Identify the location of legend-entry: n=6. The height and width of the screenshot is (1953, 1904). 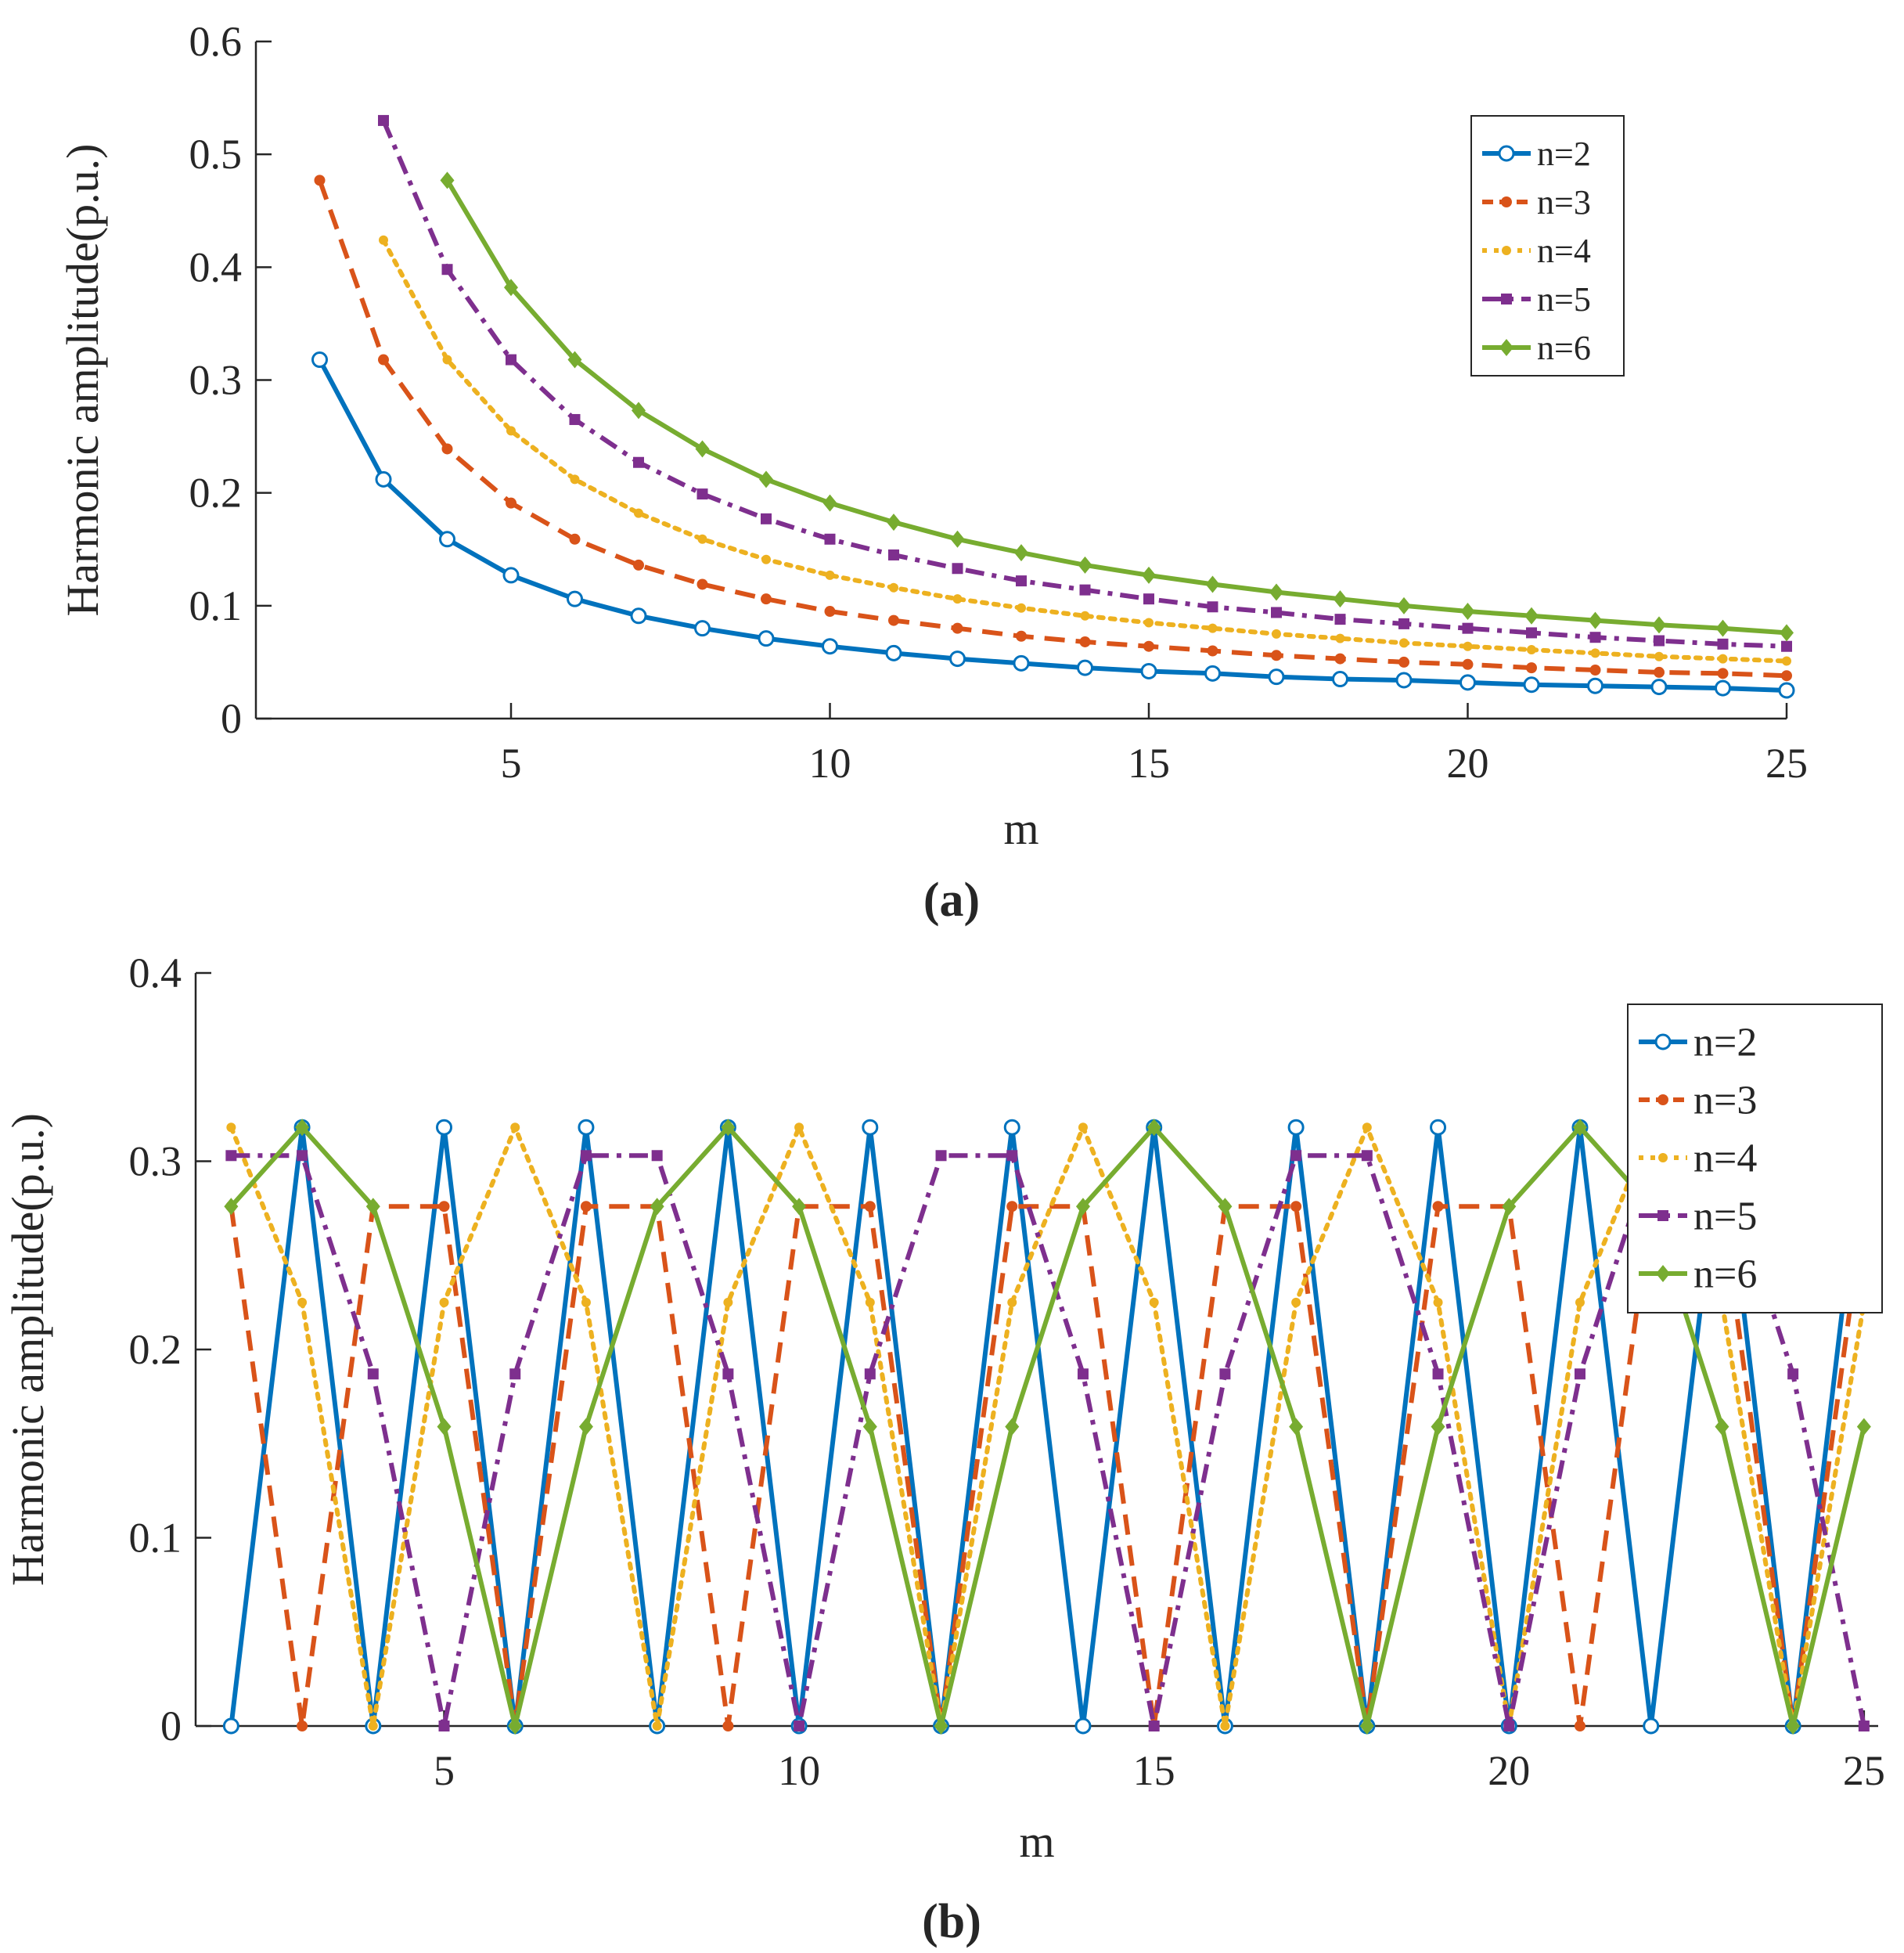
(1725, 1274).